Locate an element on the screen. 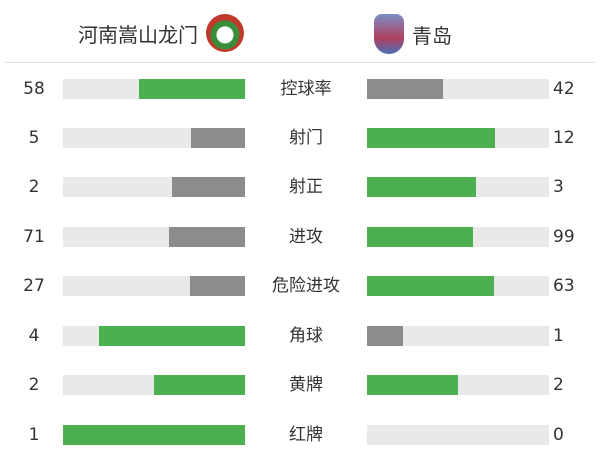  away-stat-value: 3 is located at coordinates (558, 187).